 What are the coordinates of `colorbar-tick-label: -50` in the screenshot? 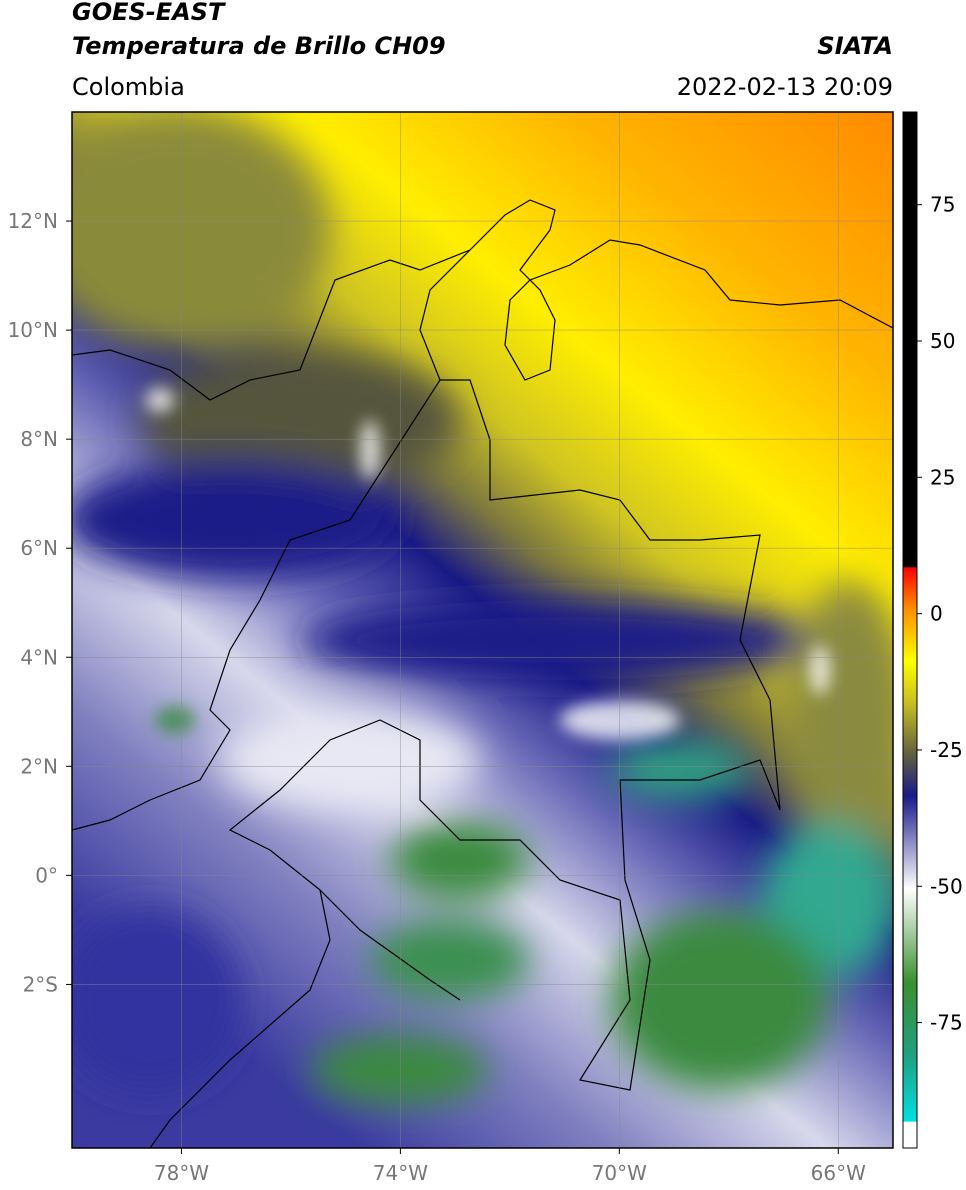 It's located at (946, 886).